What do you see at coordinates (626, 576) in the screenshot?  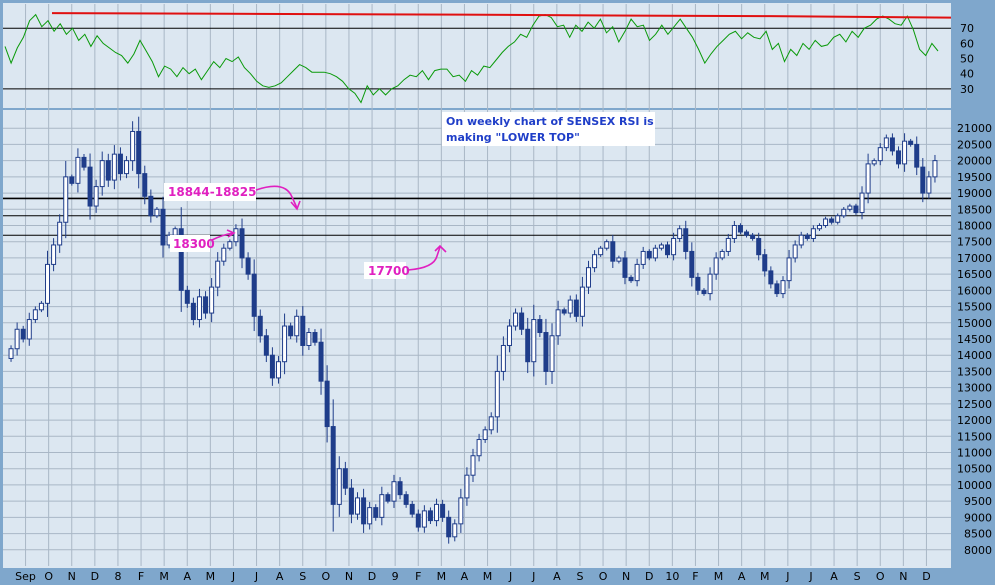 I see `x-tick-label: N` at bounding box center [626, 576].